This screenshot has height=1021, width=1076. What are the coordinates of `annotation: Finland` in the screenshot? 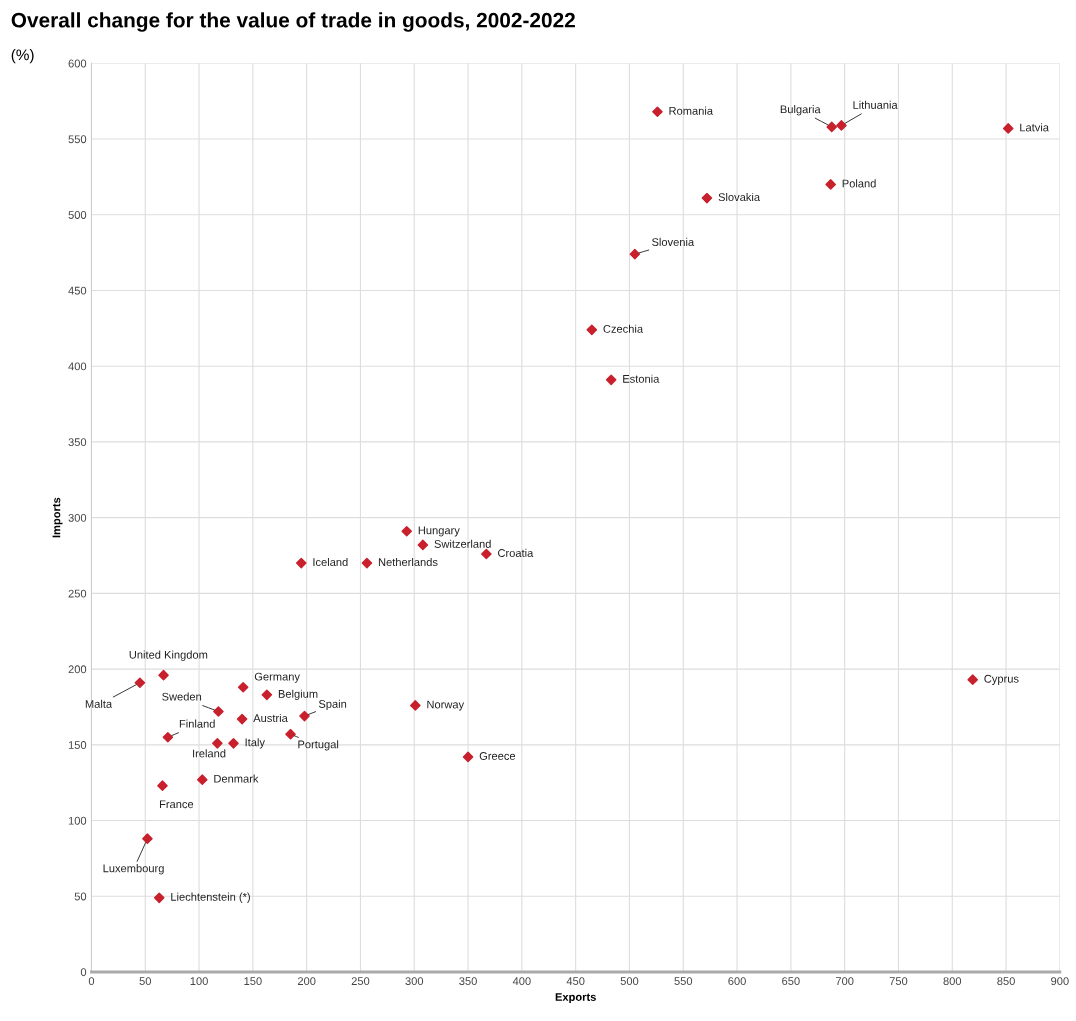 It's located at (197, 723).